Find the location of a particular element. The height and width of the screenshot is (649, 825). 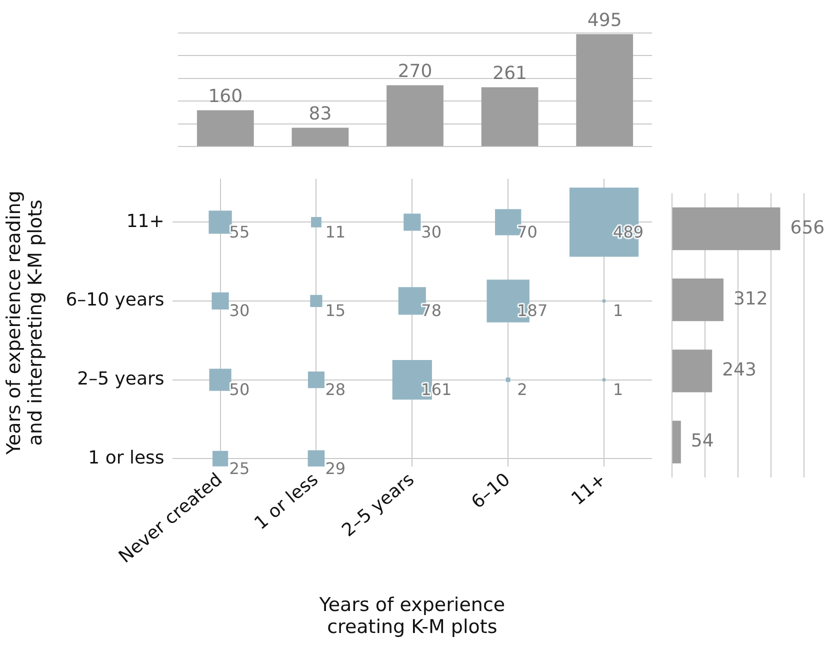

data-label: 29 is located at coordinates (335, 468).